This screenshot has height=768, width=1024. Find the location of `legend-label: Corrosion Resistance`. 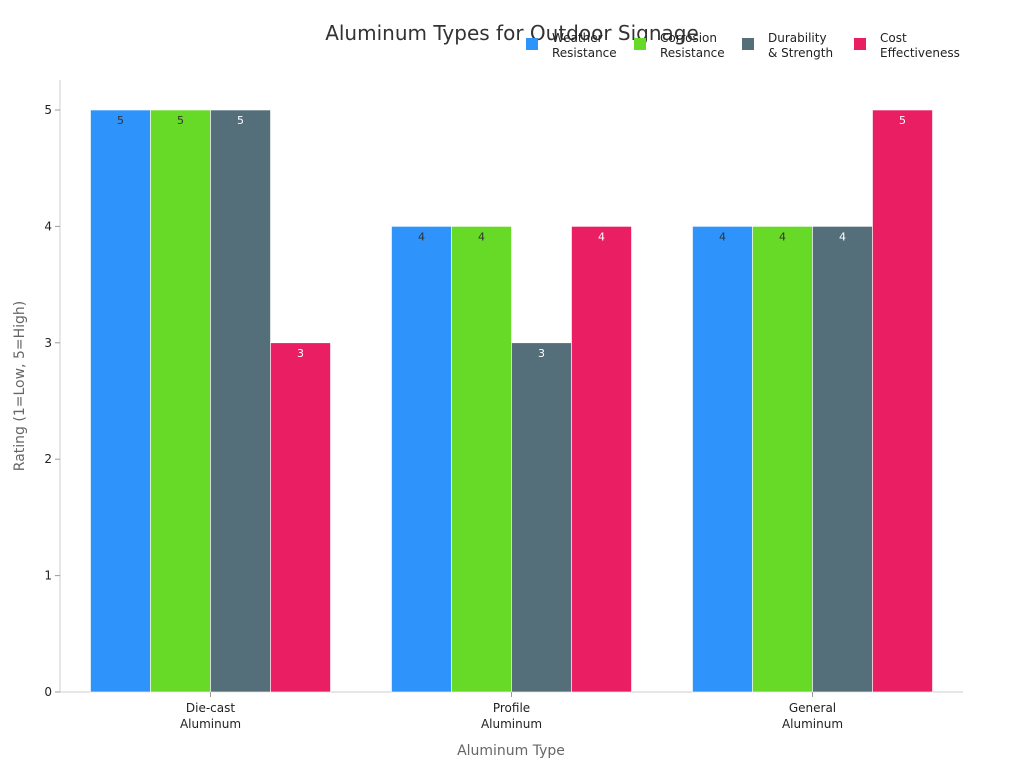

legend-label: Corrosion Resistance is located at coordinates (692, 45).